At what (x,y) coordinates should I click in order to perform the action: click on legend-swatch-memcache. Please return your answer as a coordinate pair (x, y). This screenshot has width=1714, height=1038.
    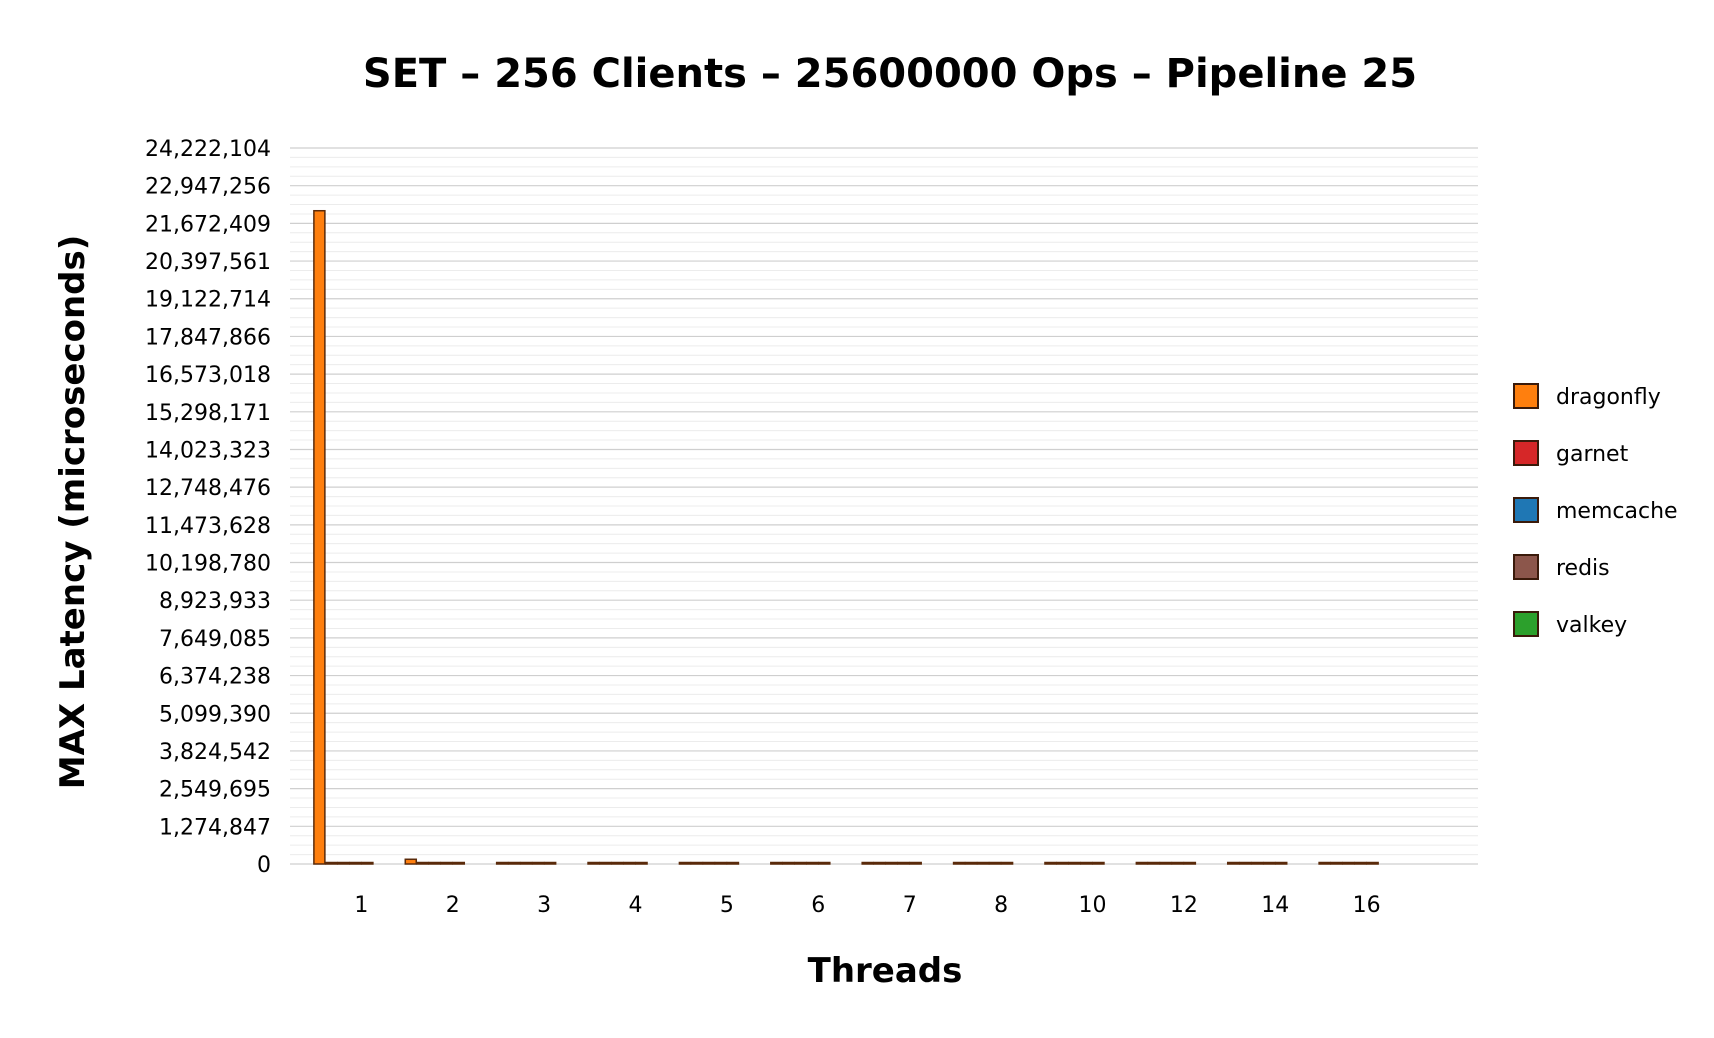
    Looking at the image, I should click on (1526, 510).